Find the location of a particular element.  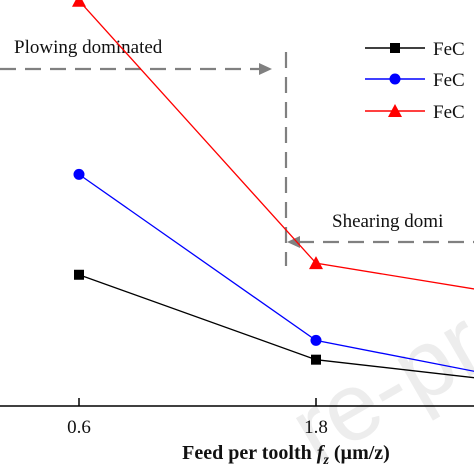

legend-label-3: FeC is located at coordinates (449, 112).